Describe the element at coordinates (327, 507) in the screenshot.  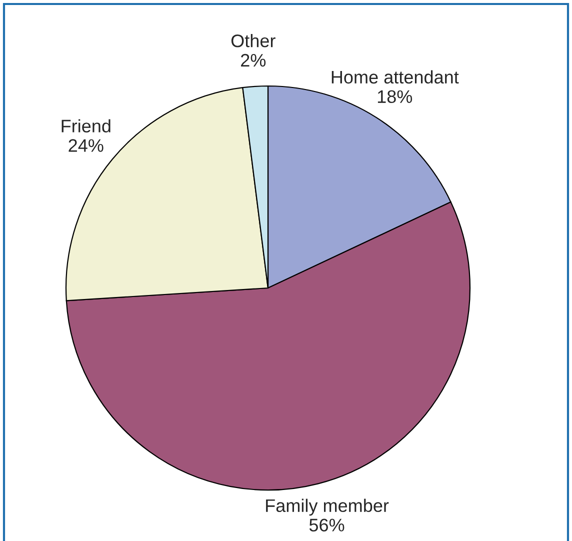
I see `slice-label: Family member` at that location.